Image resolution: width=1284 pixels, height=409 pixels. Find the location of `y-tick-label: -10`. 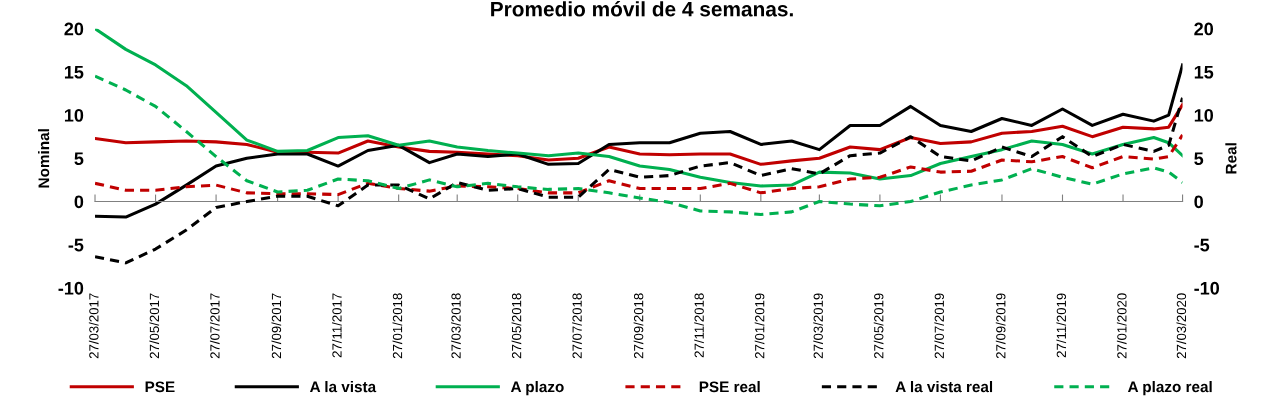

y-tick-label: -10 is located at coordinates (71, 288).